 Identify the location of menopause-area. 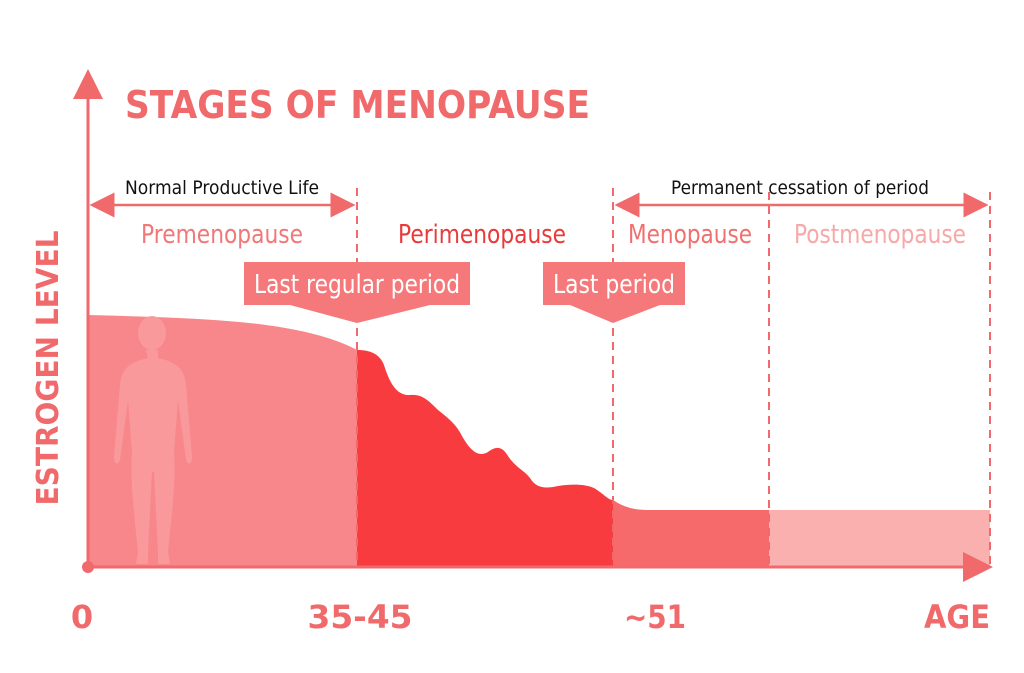
(691, 533).